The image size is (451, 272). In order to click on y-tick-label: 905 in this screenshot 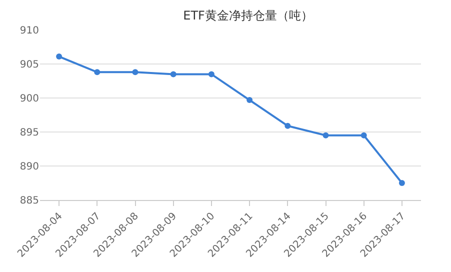, I will do `click(29, 65)`.